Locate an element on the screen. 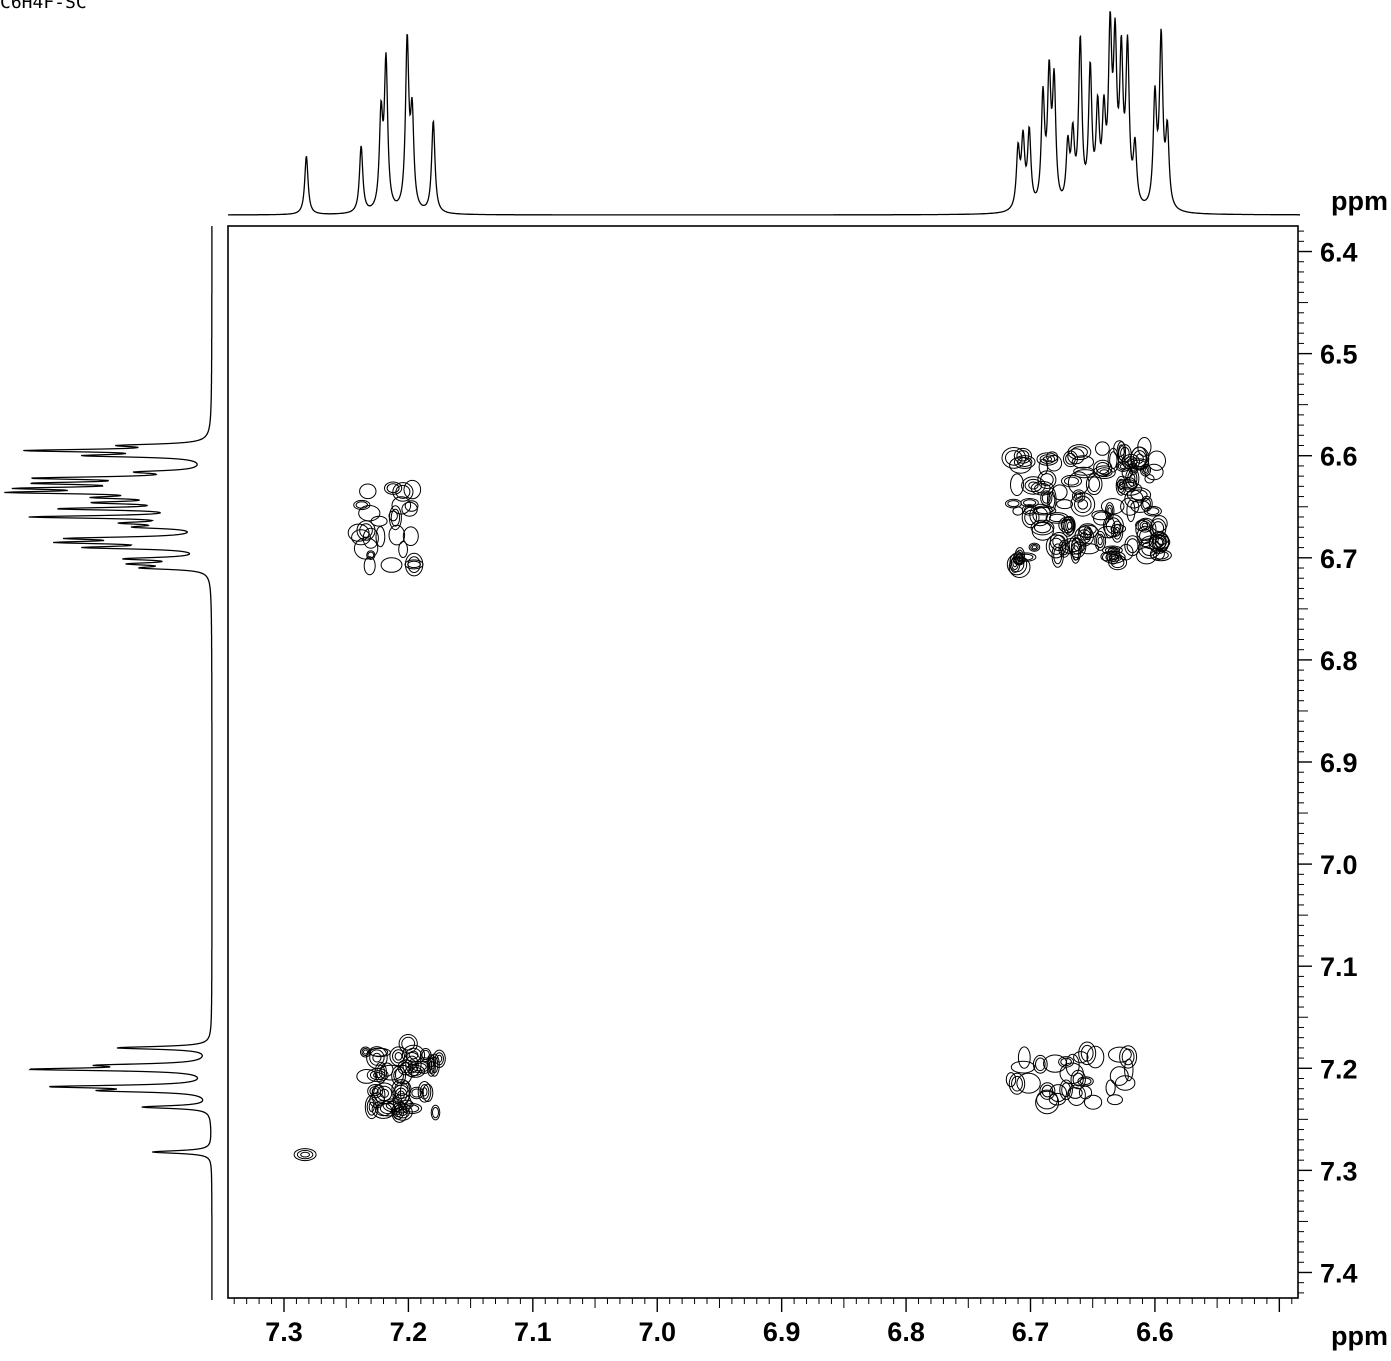 The width and height of the screenshot is (1391, 1361). f1-tick-label: 6.9 is located at coordinates (1339, 763).